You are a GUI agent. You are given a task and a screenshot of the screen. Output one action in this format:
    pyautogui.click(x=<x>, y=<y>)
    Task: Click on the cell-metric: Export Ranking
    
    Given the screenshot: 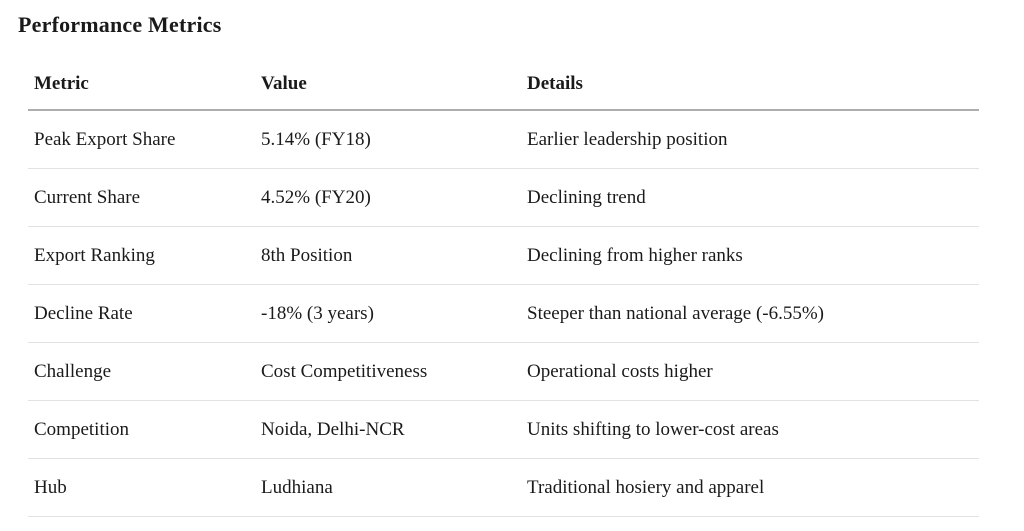 What is the action you would take?
    pyautogui.click(x=141, y=255)
    